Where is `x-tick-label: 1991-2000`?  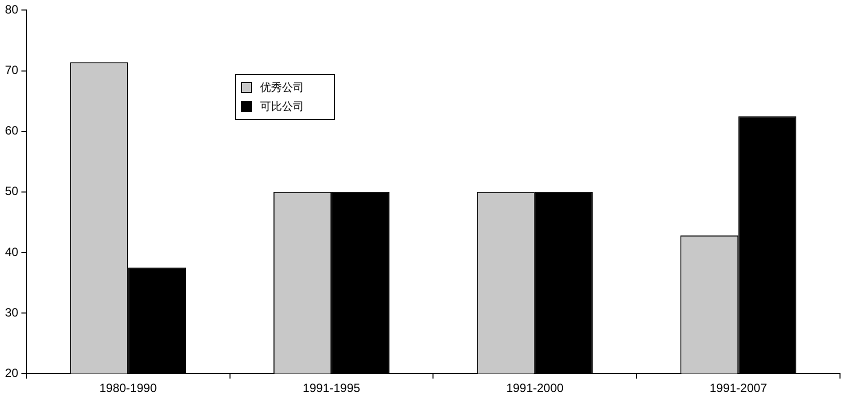
x-tick-label: 1991-2000 is located at coordinates (535, 388).